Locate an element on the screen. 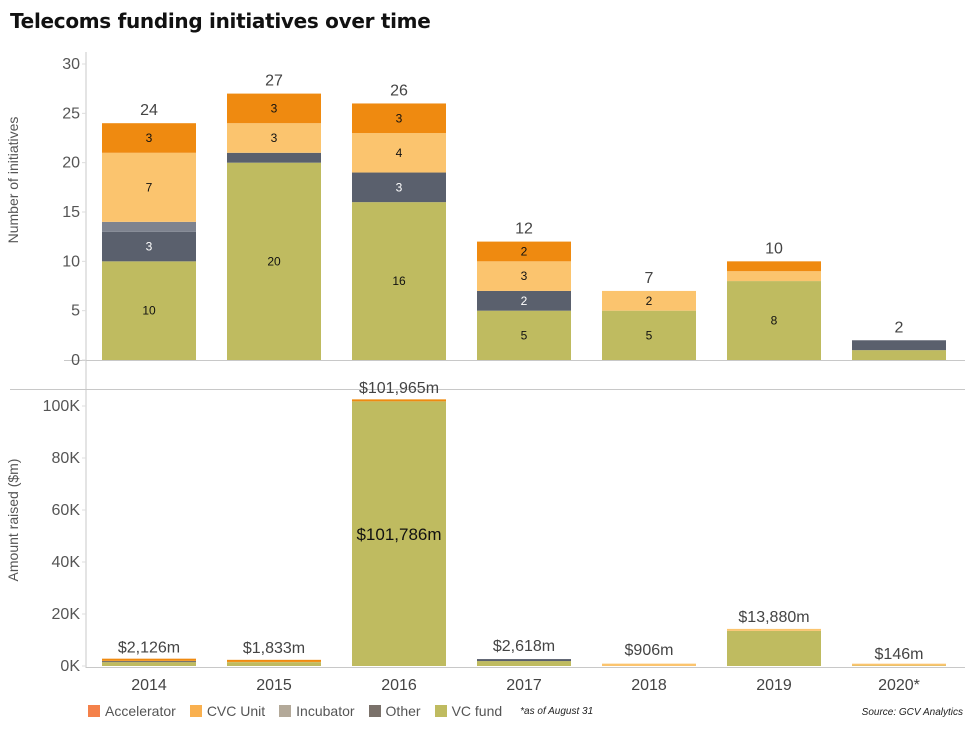  bar-total-label: $2,126m is located at coordinates (149, 647).